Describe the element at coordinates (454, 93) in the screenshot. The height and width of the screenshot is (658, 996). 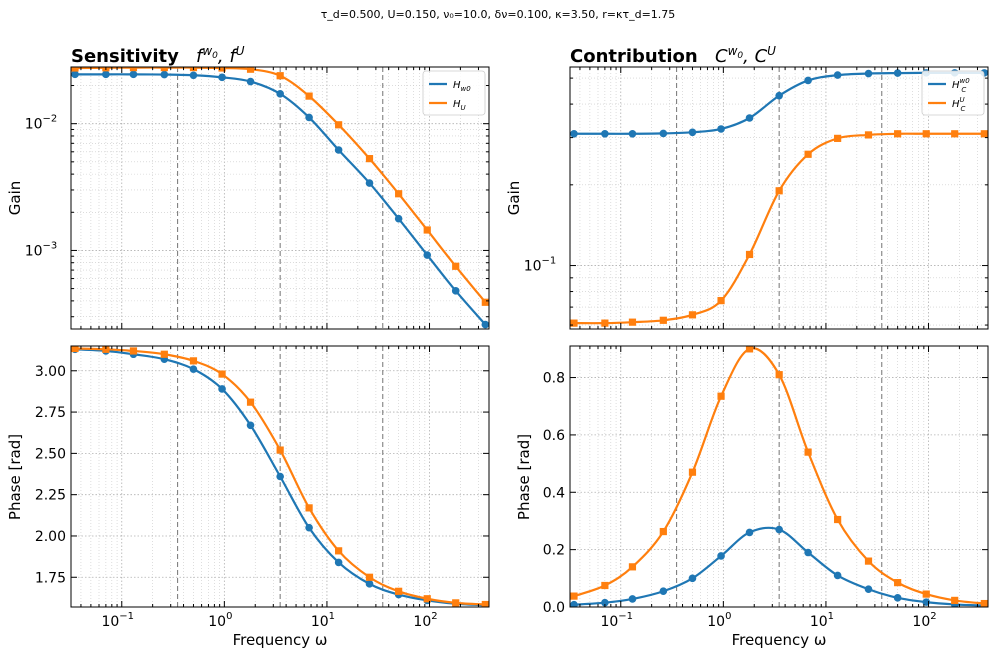
I see `legend: Hw0 HU` at that location.